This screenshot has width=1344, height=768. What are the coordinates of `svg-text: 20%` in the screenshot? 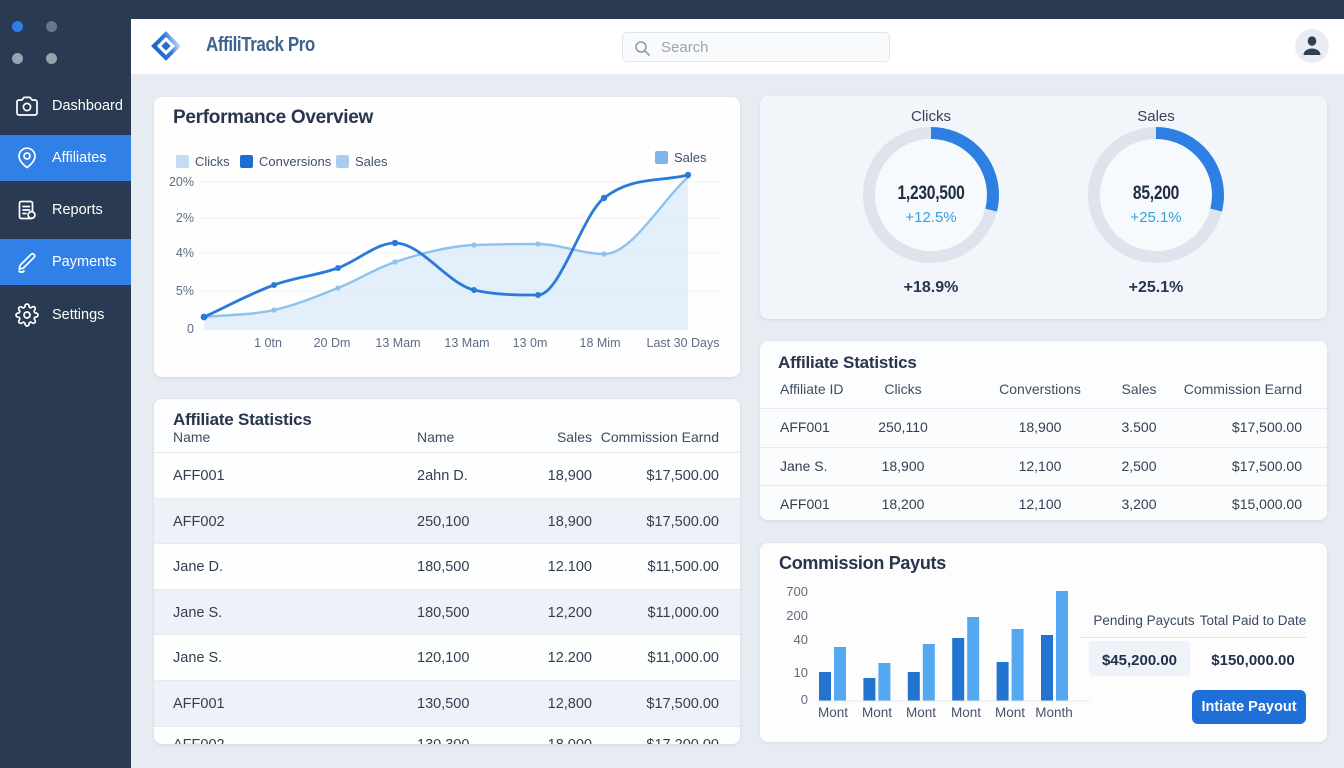 It's located at (181, 182).